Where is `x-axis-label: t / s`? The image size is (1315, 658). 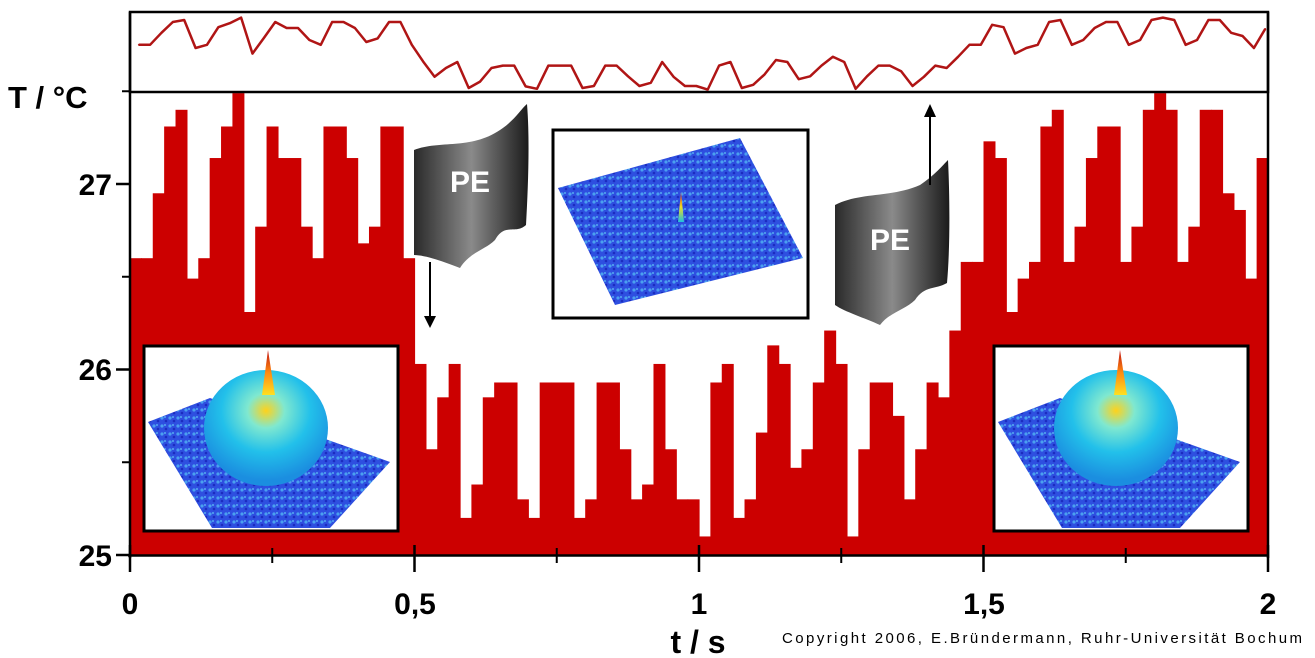
x-axis-label: t / s is located at coordinates (697, 641).